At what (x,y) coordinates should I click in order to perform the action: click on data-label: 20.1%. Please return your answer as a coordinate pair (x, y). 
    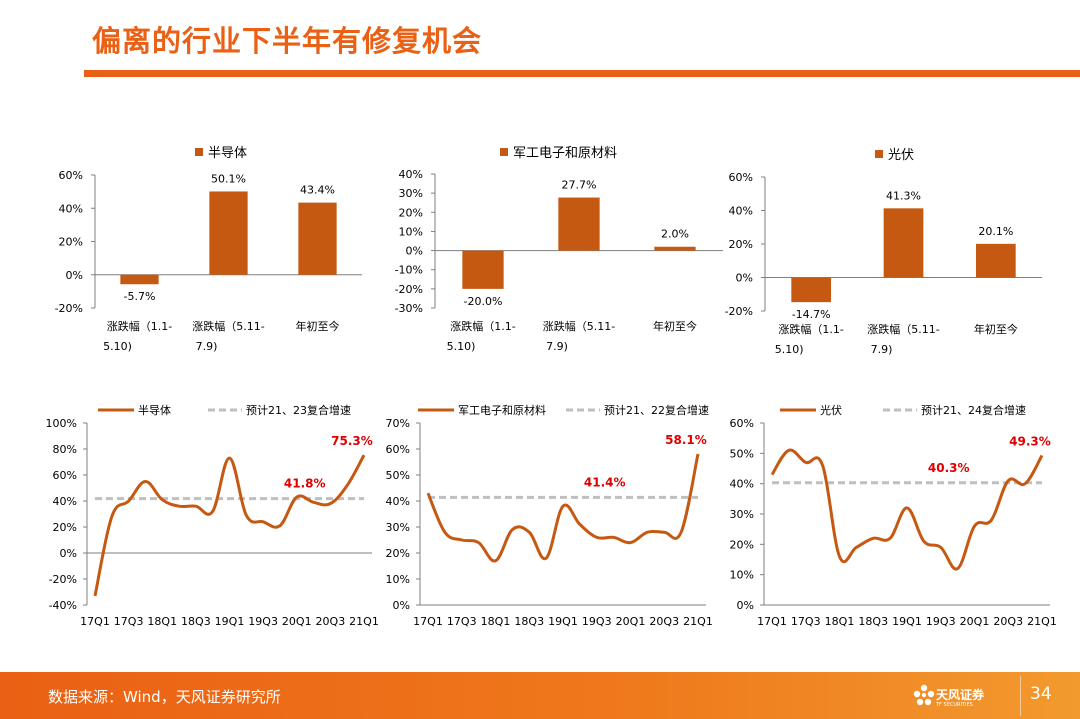
    Looking at the image, I should click on (995, 231).